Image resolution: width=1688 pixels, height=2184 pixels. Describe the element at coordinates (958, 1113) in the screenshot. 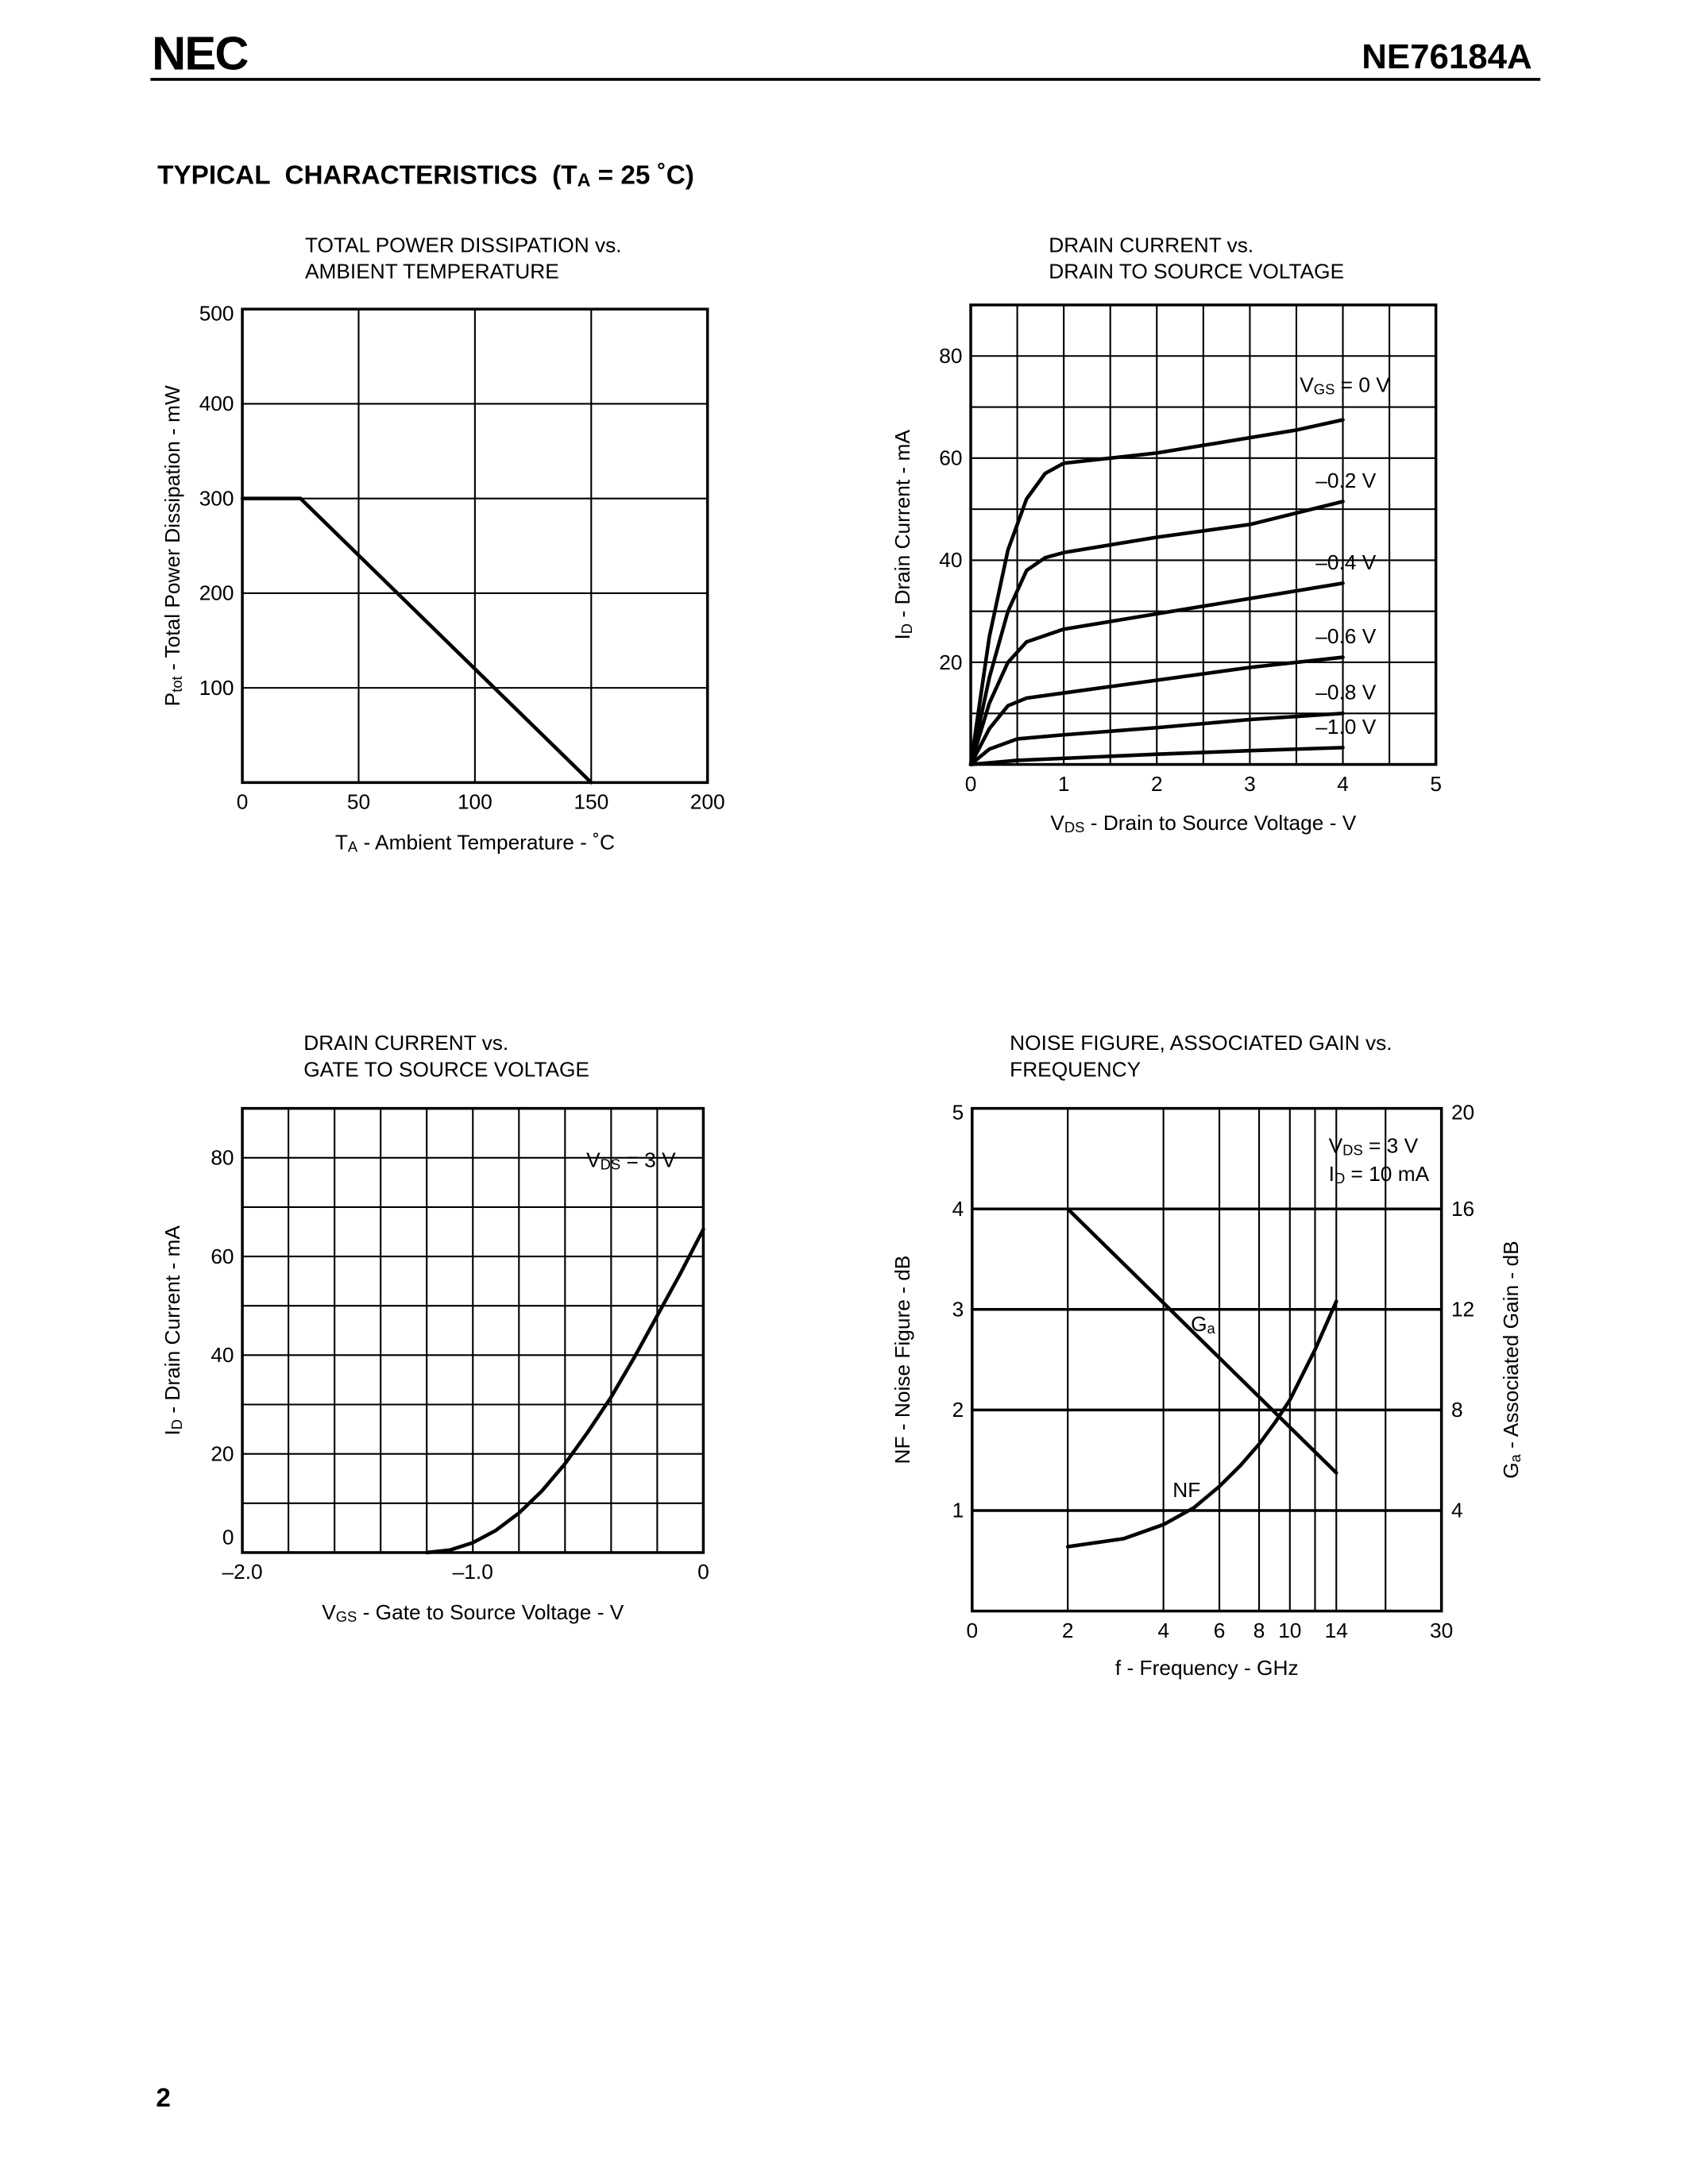

I see `y-tick-label: 5` at that location.